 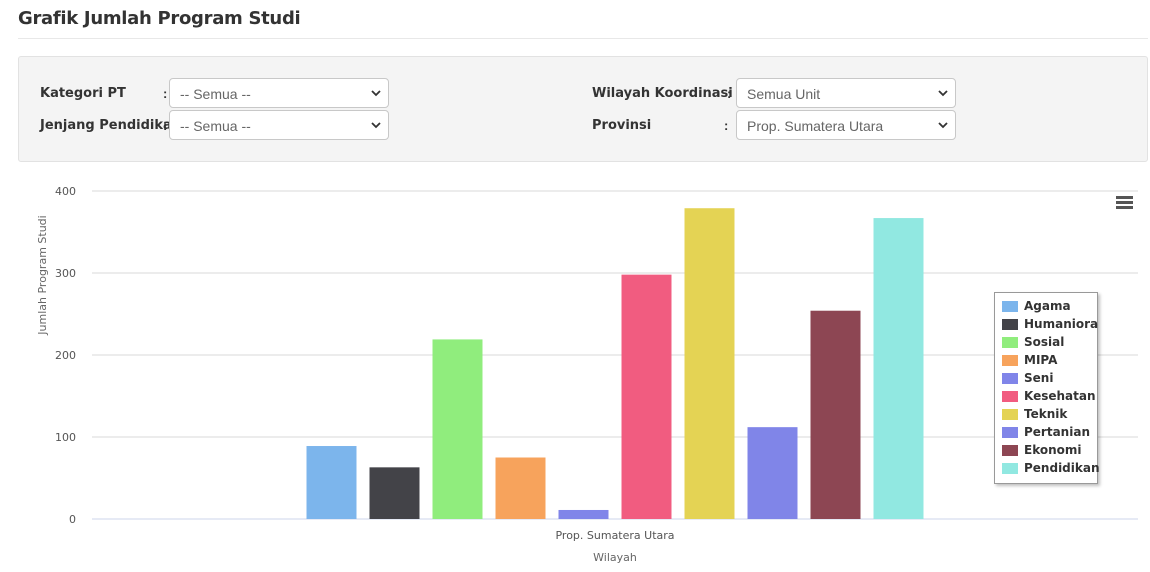 What do you see at coordinates (1053, 450) in the screenshot?
I see `legend-label: Ekonomi` at bounding box center [1053, 450].